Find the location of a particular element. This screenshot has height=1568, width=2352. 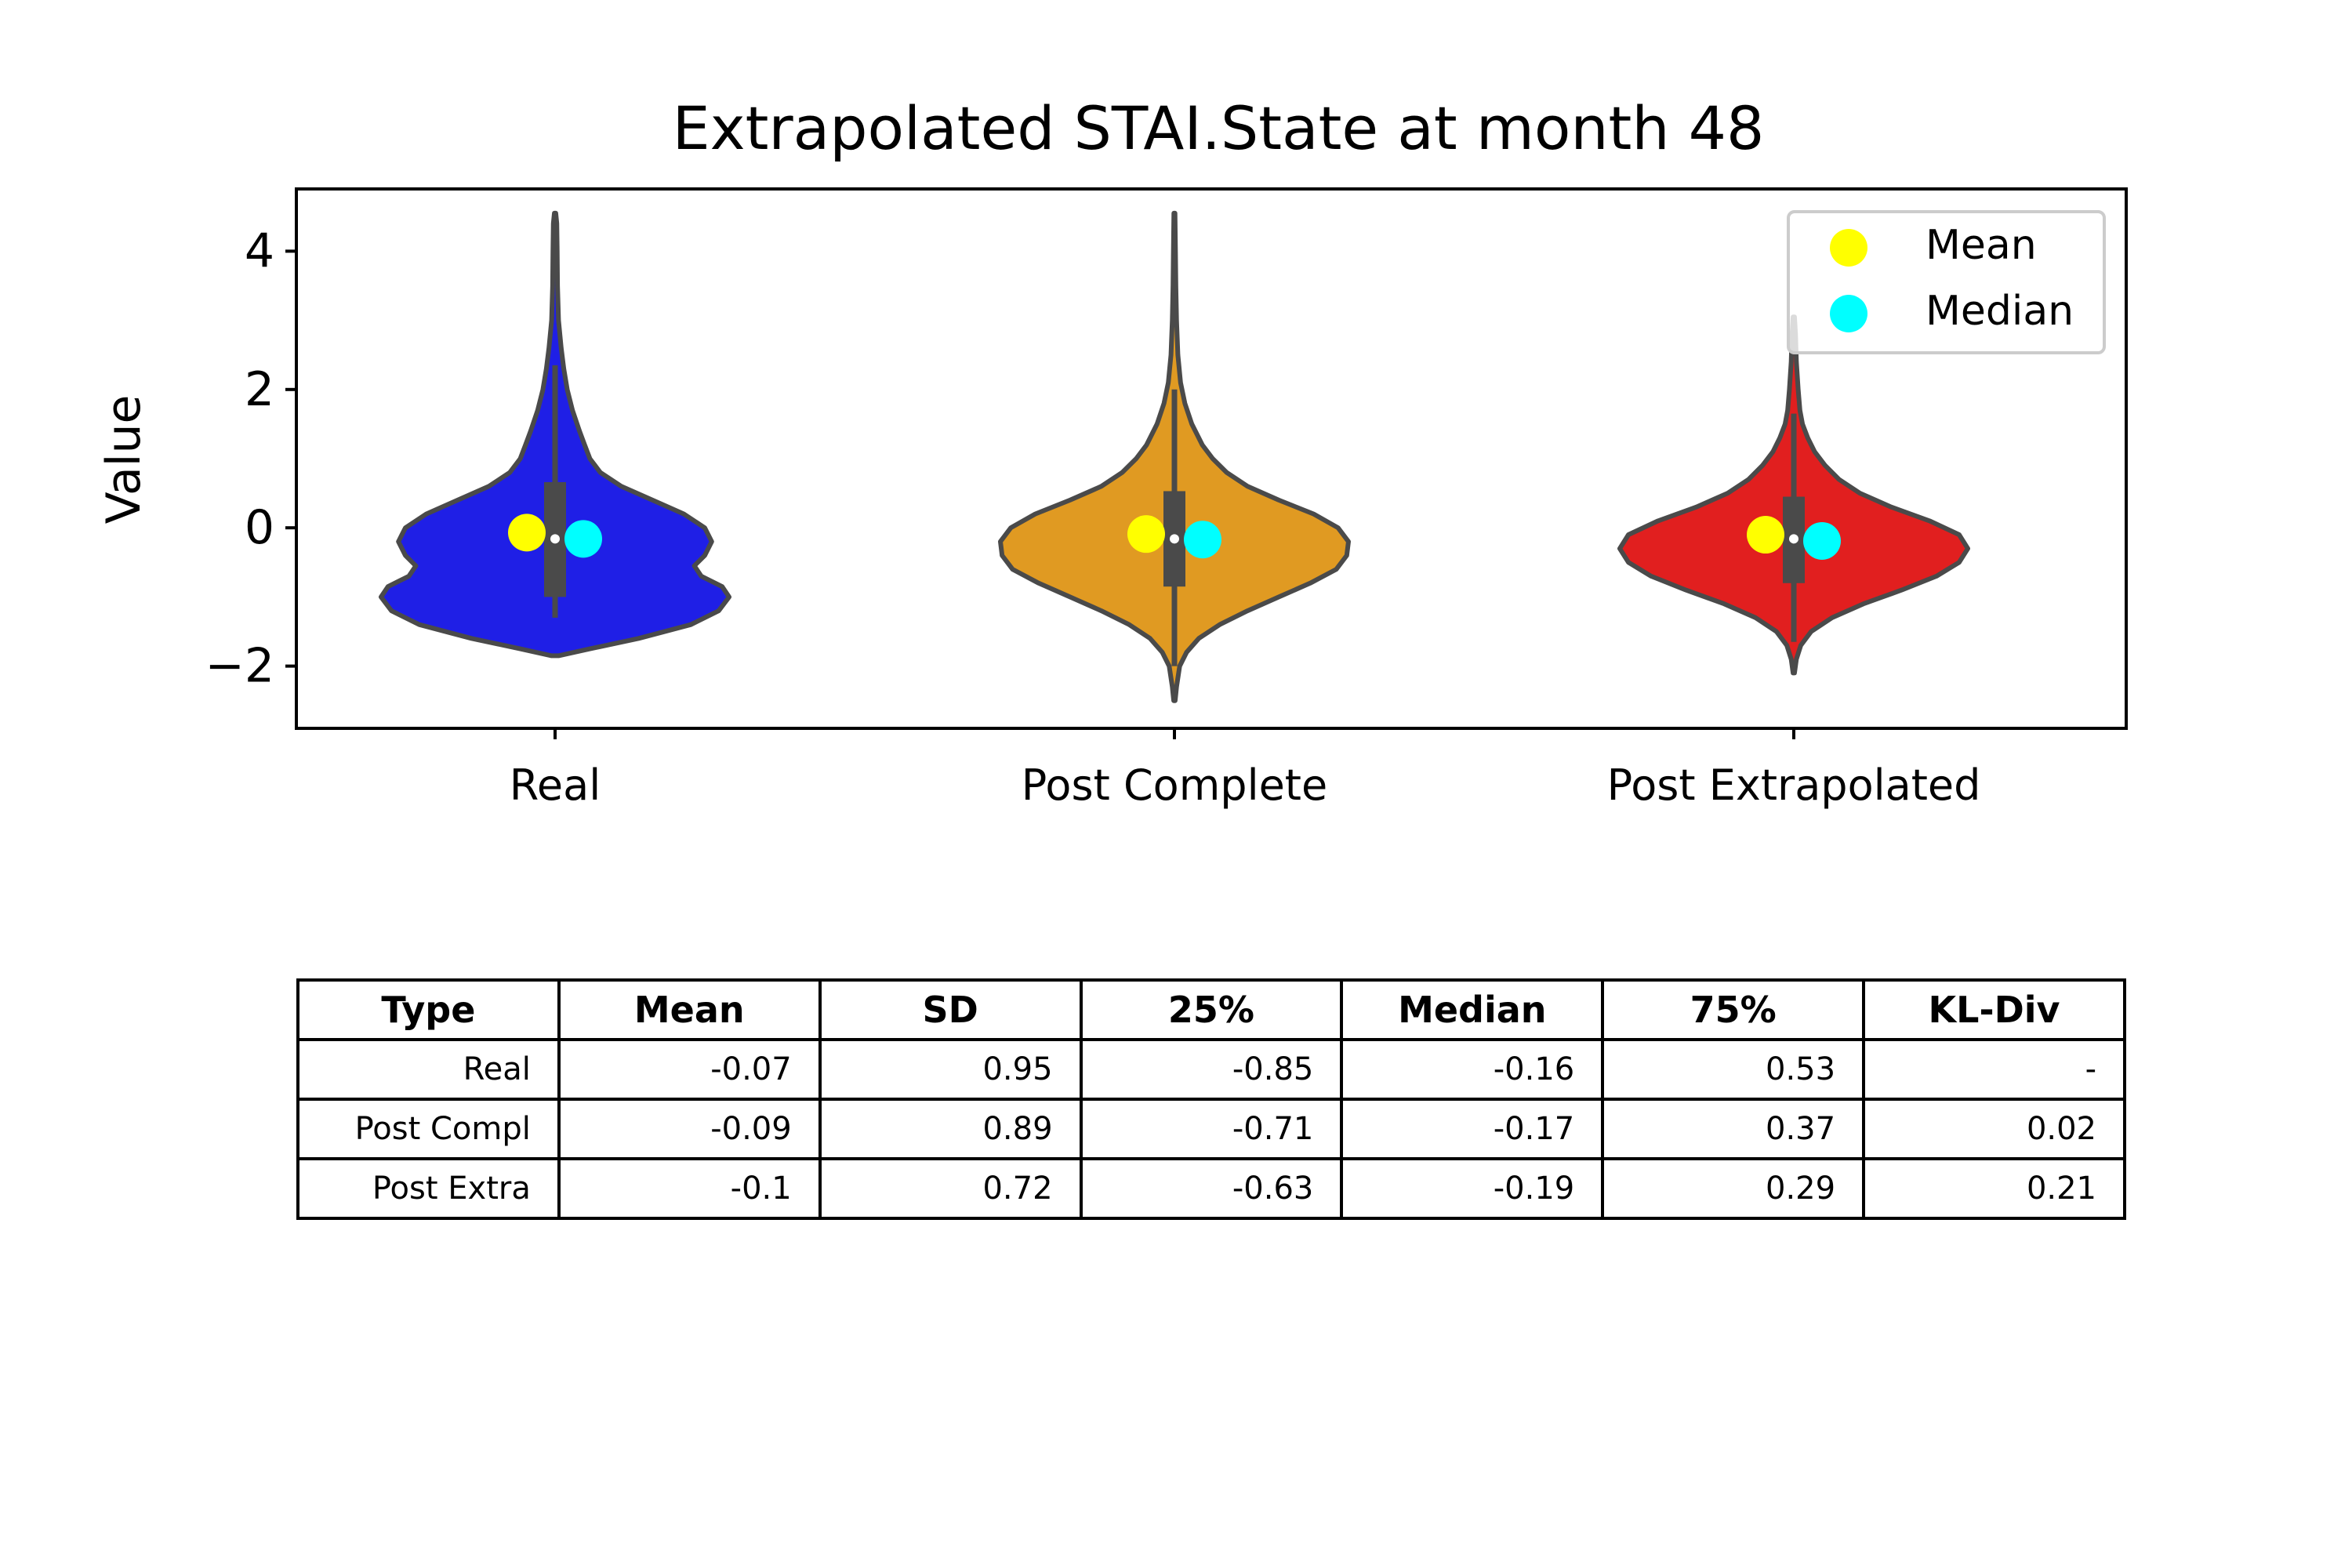

header-q25: 25% is located at coordinates (1211, 1010).